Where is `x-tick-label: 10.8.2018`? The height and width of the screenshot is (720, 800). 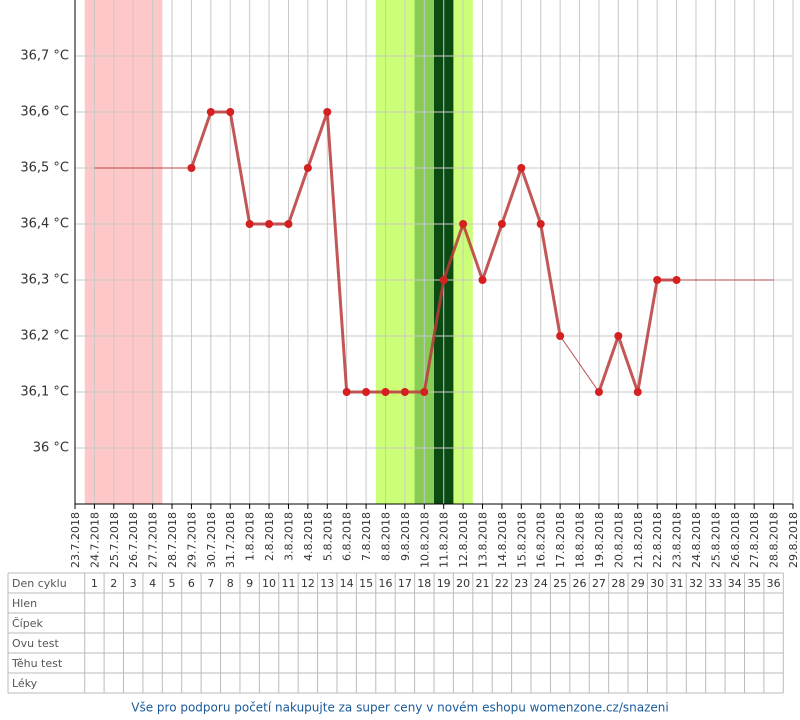
x-tick-label: 10.8.2018 is located at coordinates (424, 540).